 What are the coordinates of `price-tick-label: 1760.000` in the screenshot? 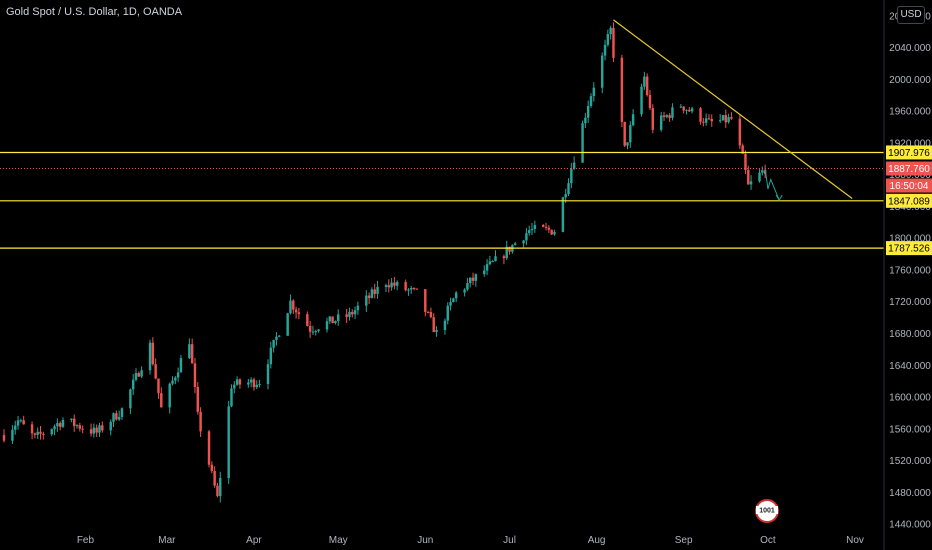 It's located at (910, 270).